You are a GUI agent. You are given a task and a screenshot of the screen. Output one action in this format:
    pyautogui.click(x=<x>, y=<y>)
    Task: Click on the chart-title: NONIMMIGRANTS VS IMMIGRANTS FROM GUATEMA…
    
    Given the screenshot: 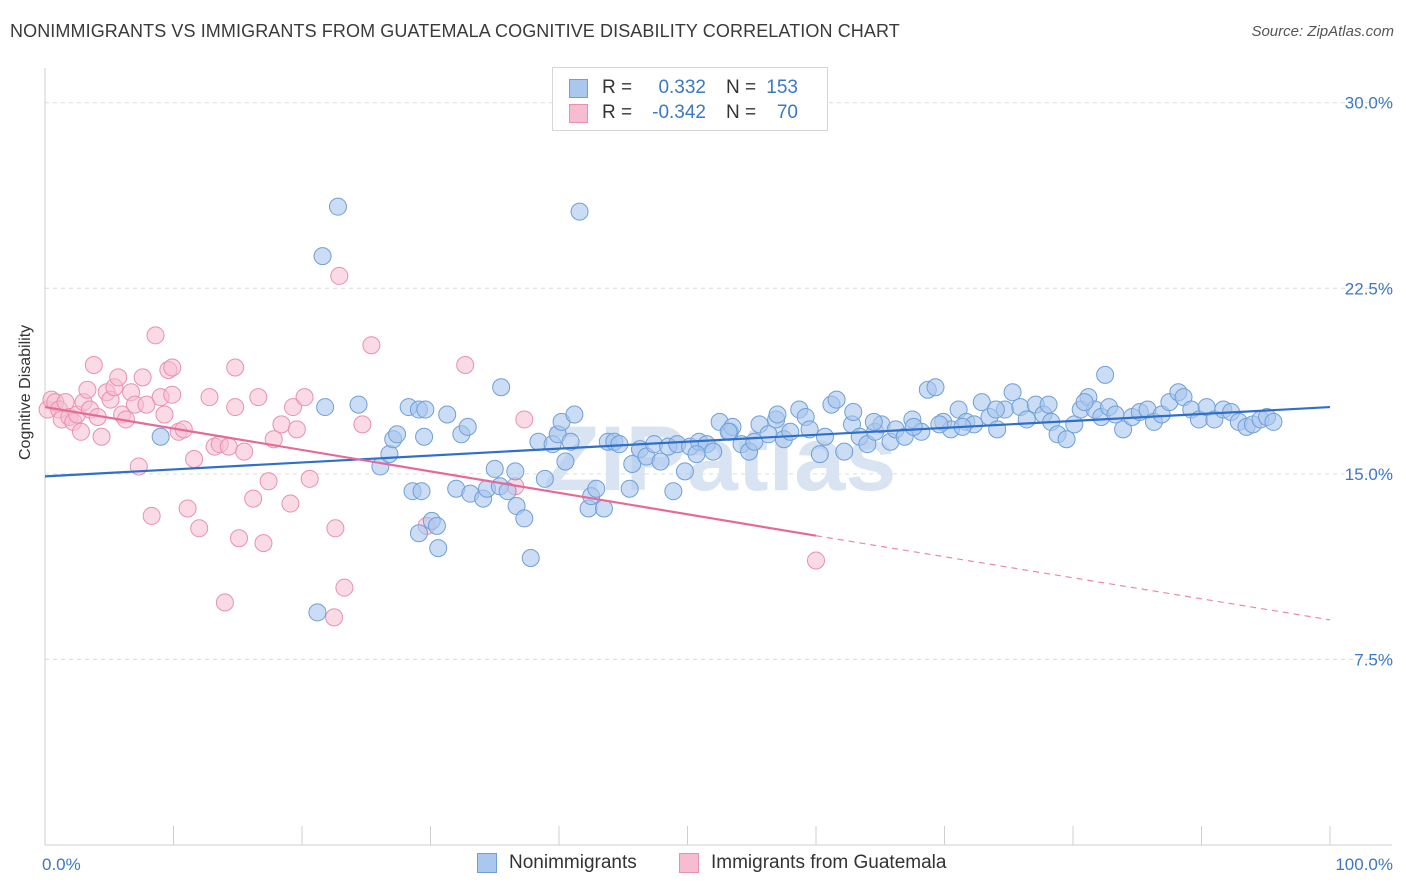 What is the action you would take?
    pyautogui.click(x=455, y=31)
    